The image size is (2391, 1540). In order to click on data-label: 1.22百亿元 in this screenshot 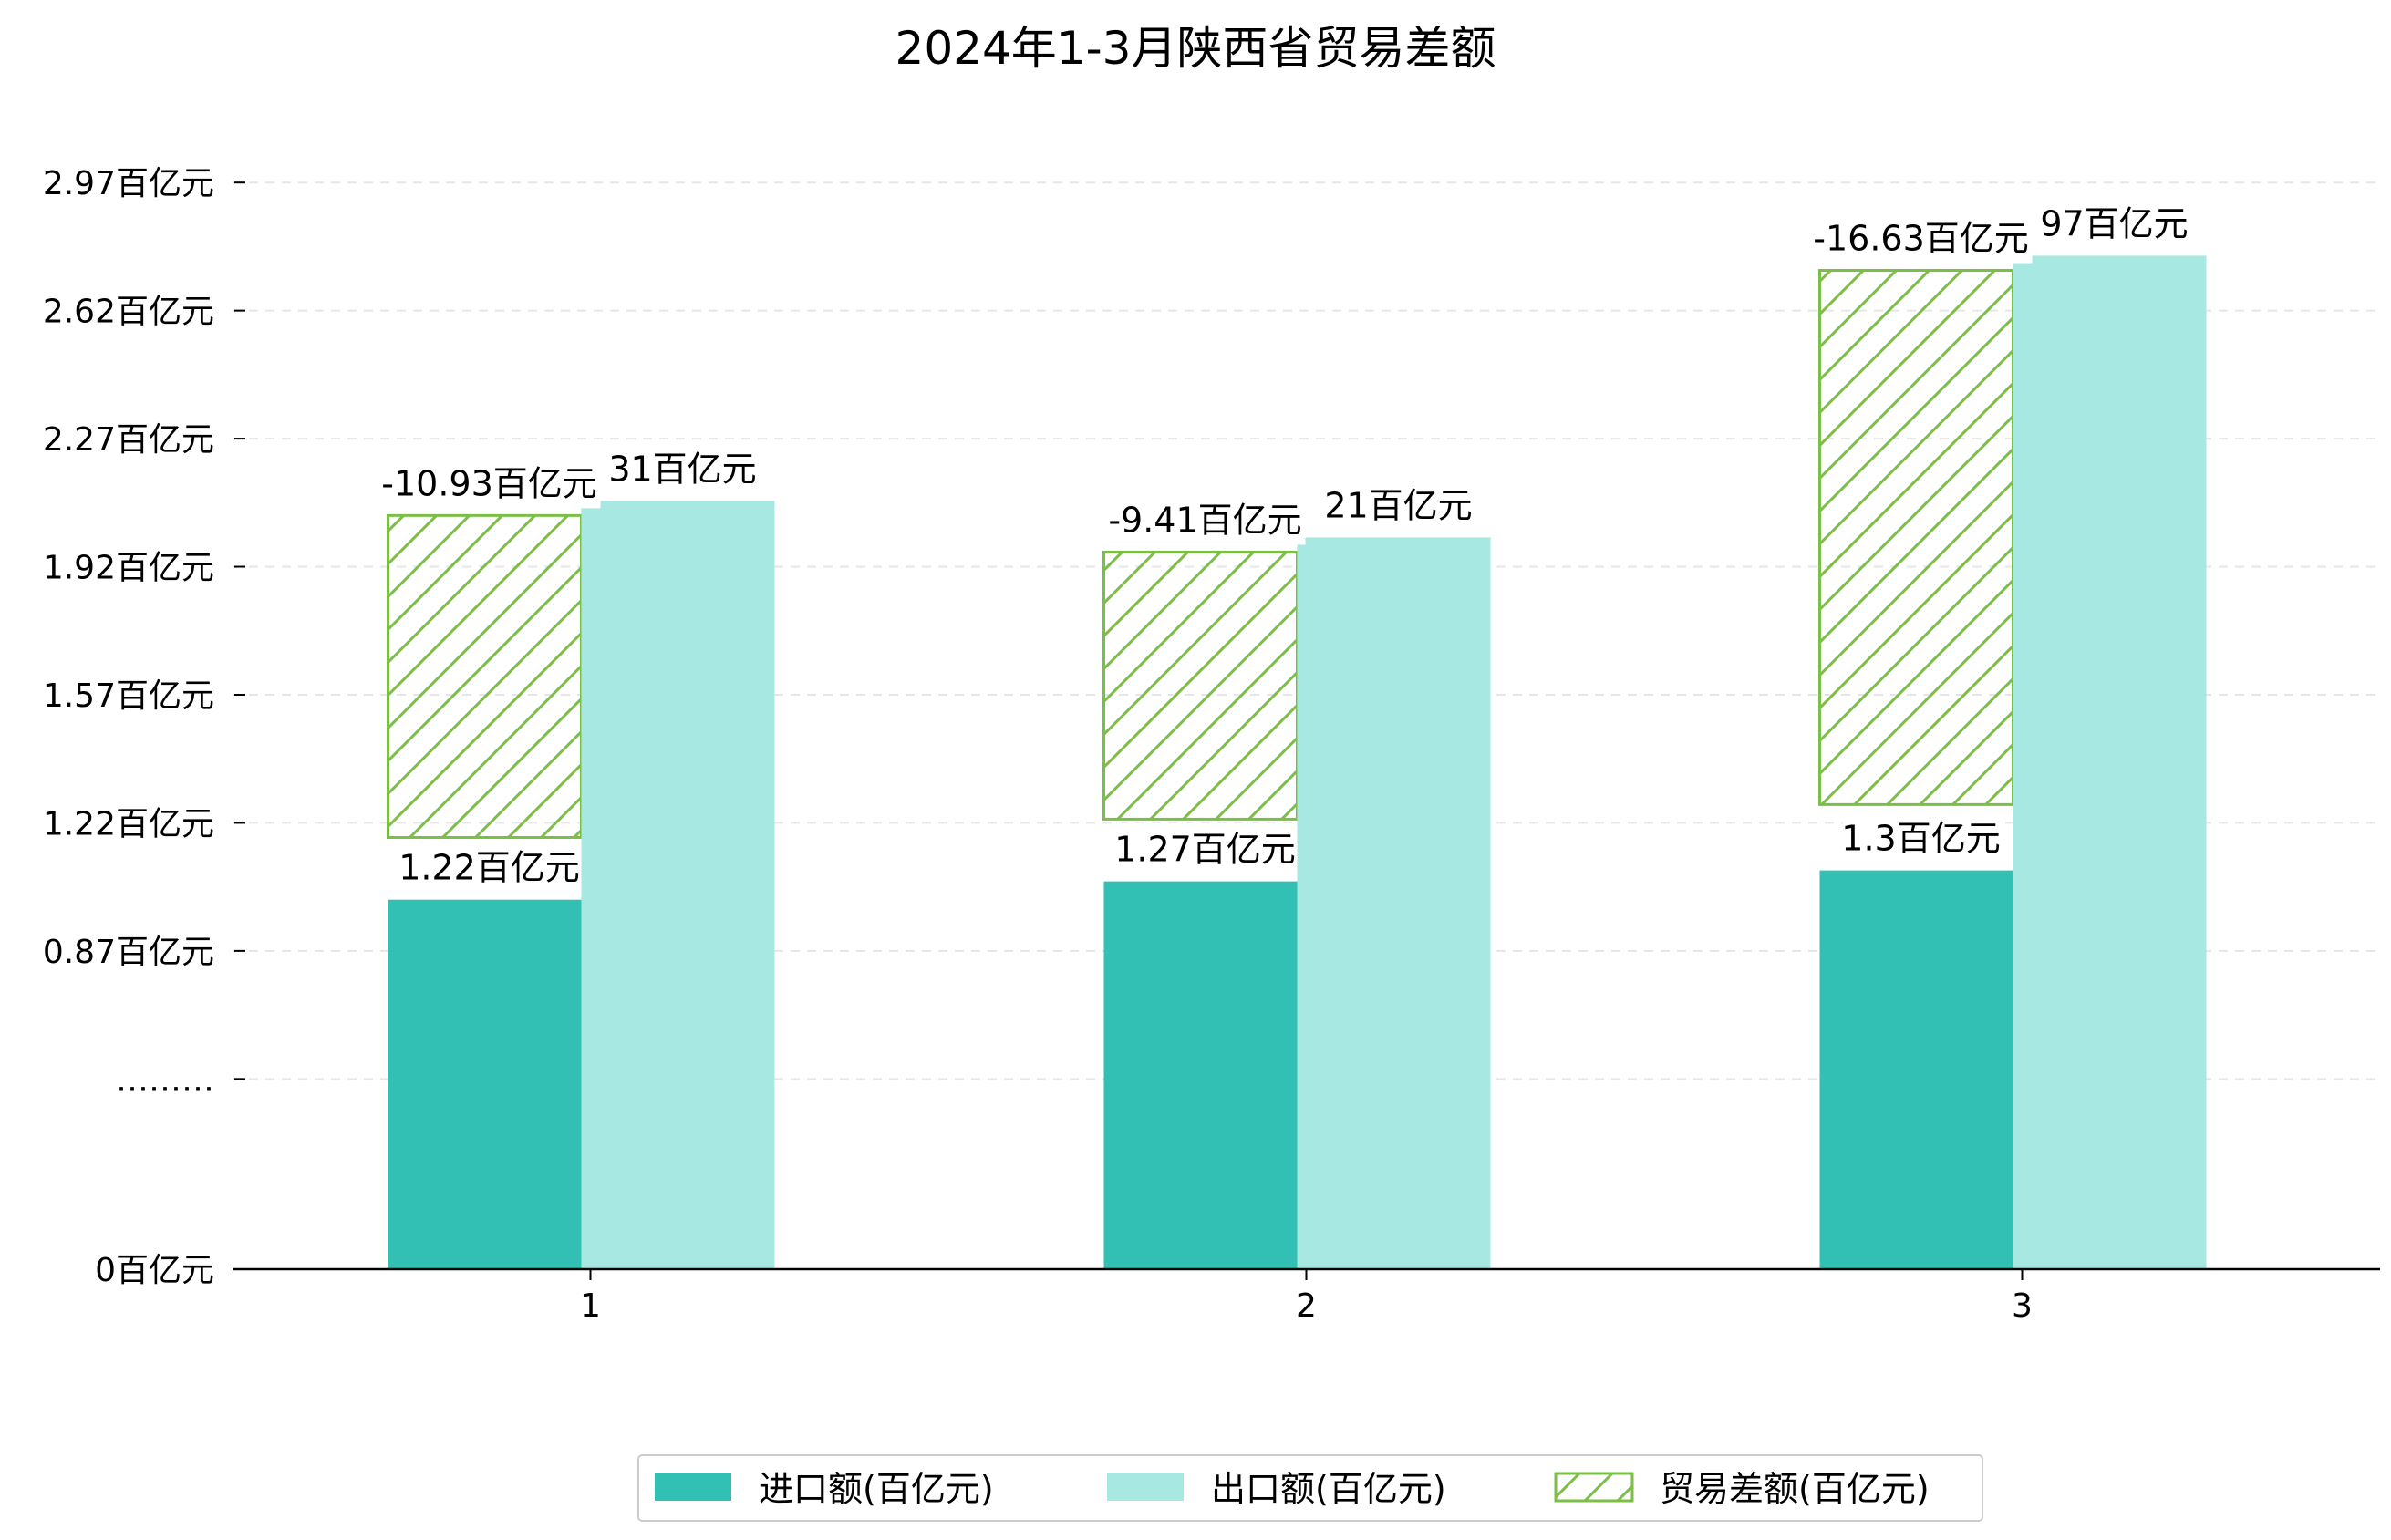, I will do `click(489, 868)`.